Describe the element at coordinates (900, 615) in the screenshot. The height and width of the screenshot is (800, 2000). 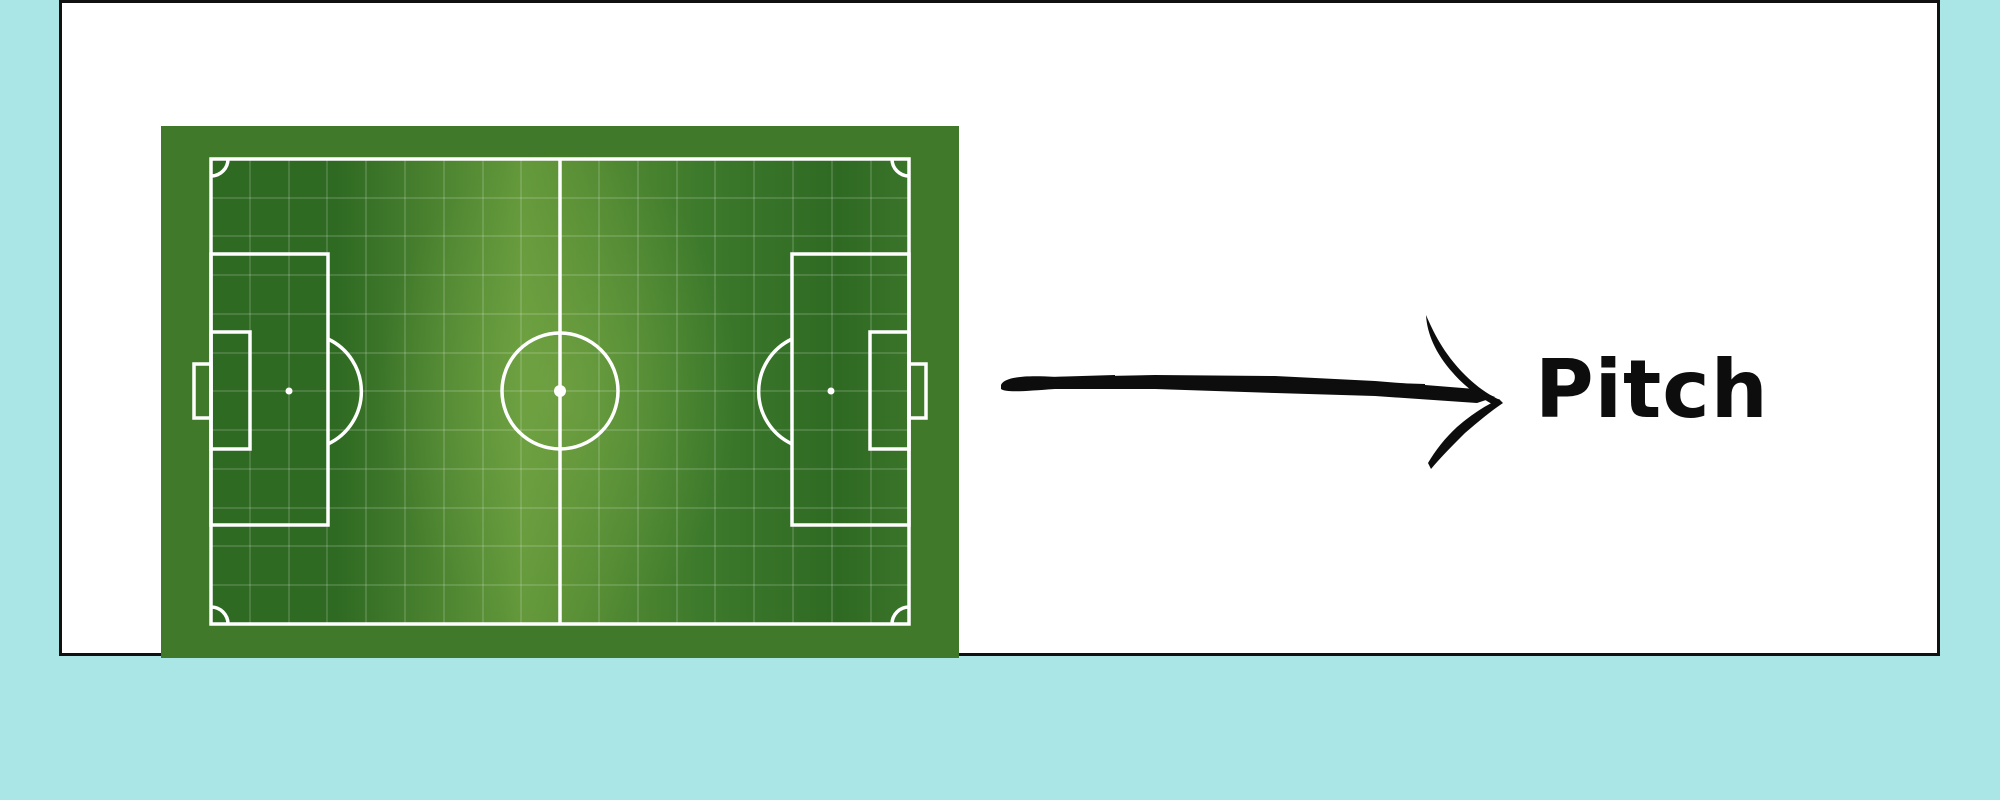
I see `corner-arc-bottom-right` at that location.